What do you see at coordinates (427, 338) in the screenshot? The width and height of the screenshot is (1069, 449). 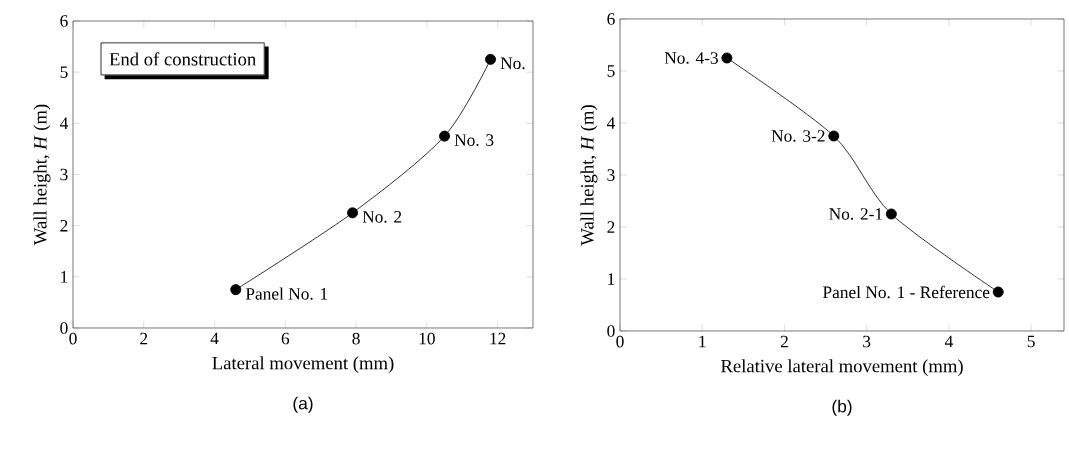 I see `x-tick-label: 10` at bounding box center [427, 338].